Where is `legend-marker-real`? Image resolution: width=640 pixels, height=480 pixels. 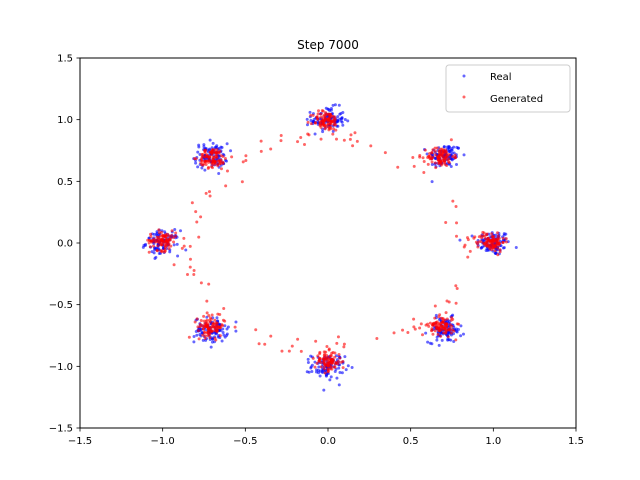
legend-marker-real is located at coordinates (464, 76).